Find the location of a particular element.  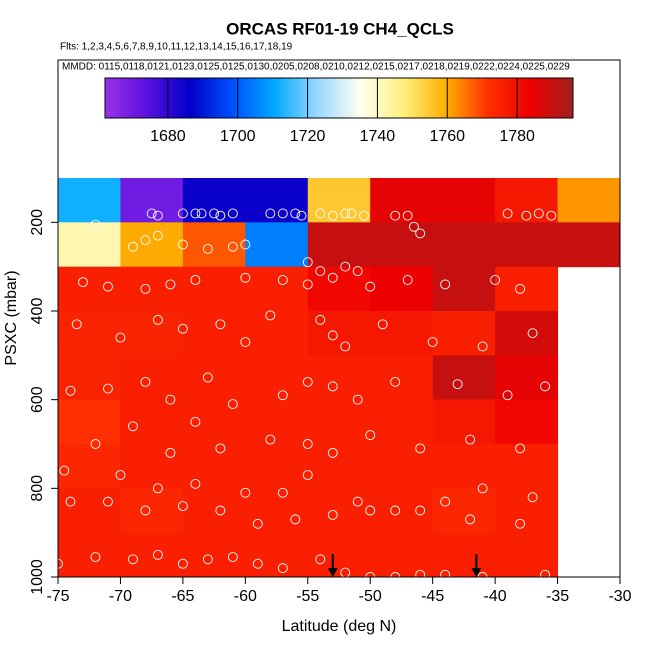

colorbar-tick-label: 1720 is located at coordinates (308, 136).